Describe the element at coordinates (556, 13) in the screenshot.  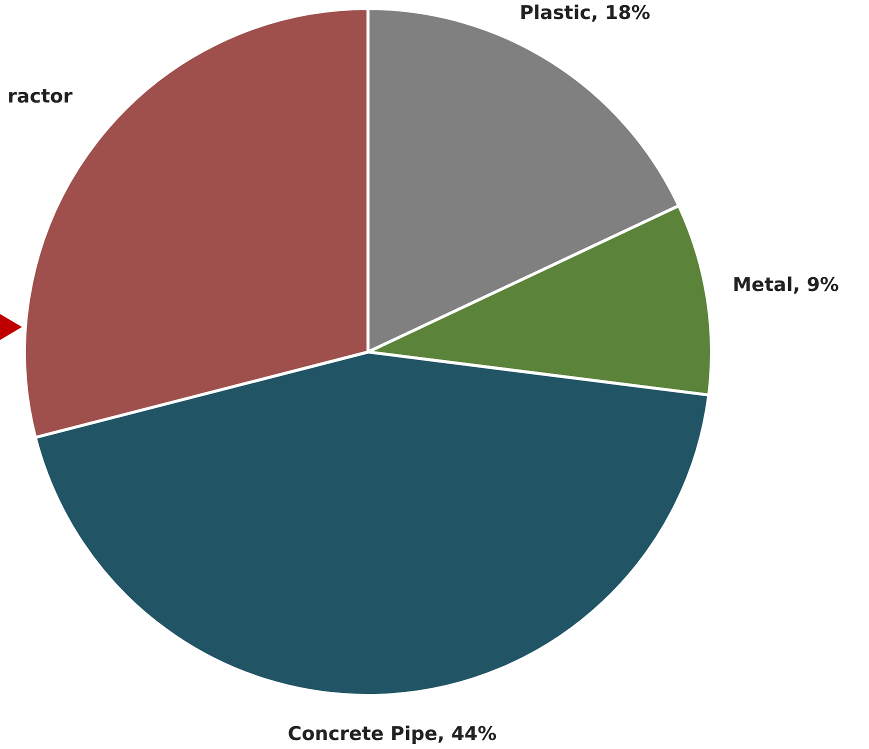
I see `slice-label: Plastic` at that location.